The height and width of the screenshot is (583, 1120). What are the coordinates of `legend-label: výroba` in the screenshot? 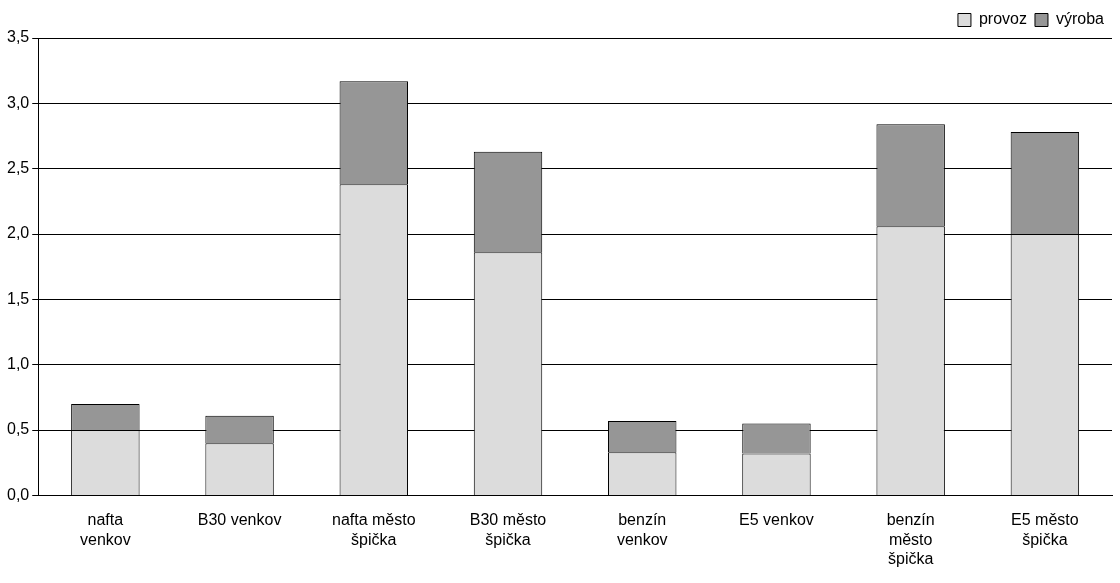 It's located at (1080, 19).